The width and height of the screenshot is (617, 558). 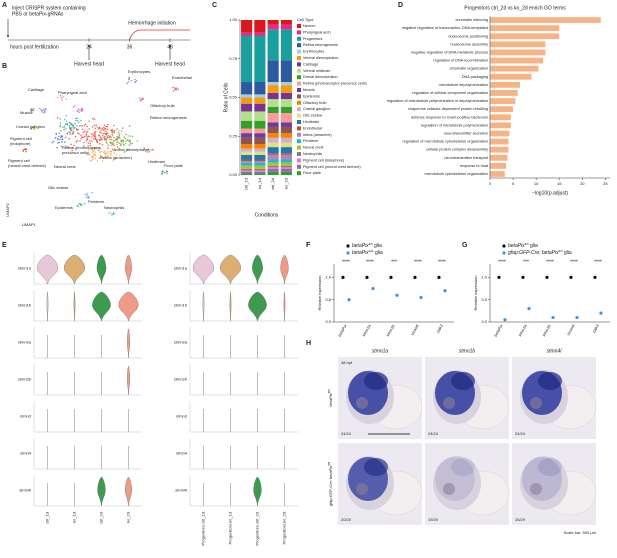 I want to click on legend-label: Retina (photoreceptor precursor cells), so click(x=335, y=84).